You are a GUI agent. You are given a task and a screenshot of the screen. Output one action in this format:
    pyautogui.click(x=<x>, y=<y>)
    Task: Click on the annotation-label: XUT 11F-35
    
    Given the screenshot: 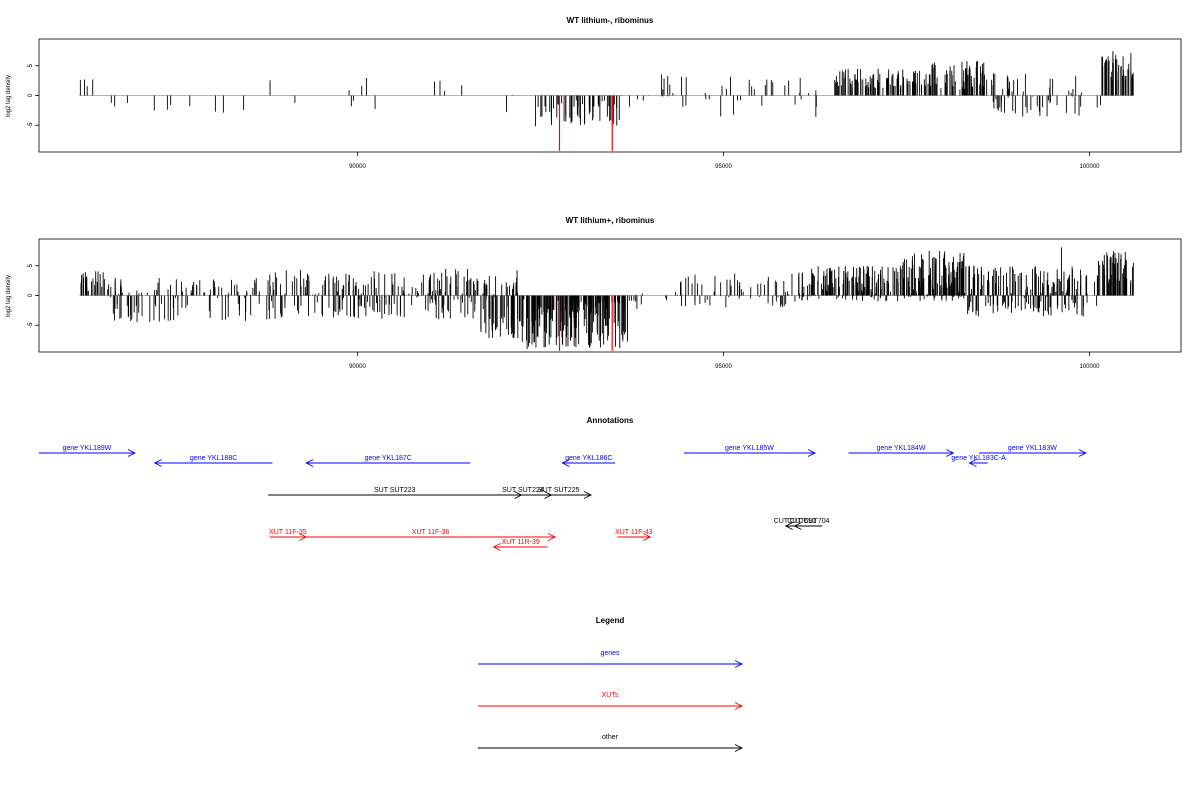 What is the action you would take?
    pyautogui.click(x=288, y=532)
    